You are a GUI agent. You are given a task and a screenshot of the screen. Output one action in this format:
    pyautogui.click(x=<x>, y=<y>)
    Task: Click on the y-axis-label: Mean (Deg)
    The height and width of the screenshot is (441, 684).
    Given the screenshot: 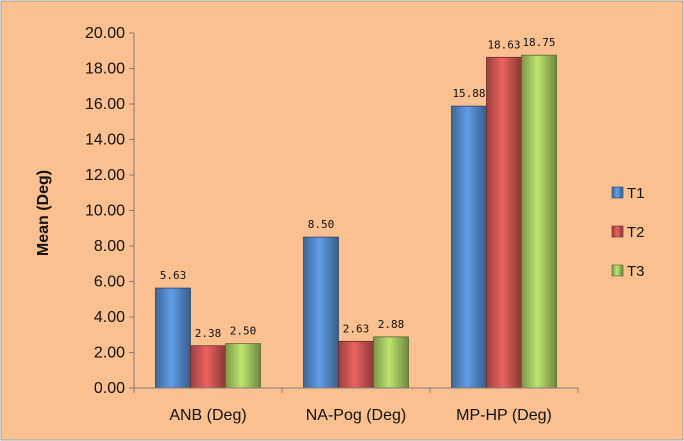 What is the action you would take?
    pyautogui.click(x=43, y=213)
    